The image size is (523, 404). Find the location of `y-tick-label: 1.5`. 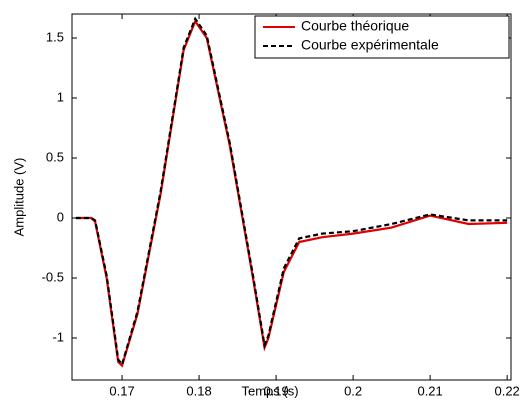

y-tick-label: 1.5 is located at coordinates (55, 36).